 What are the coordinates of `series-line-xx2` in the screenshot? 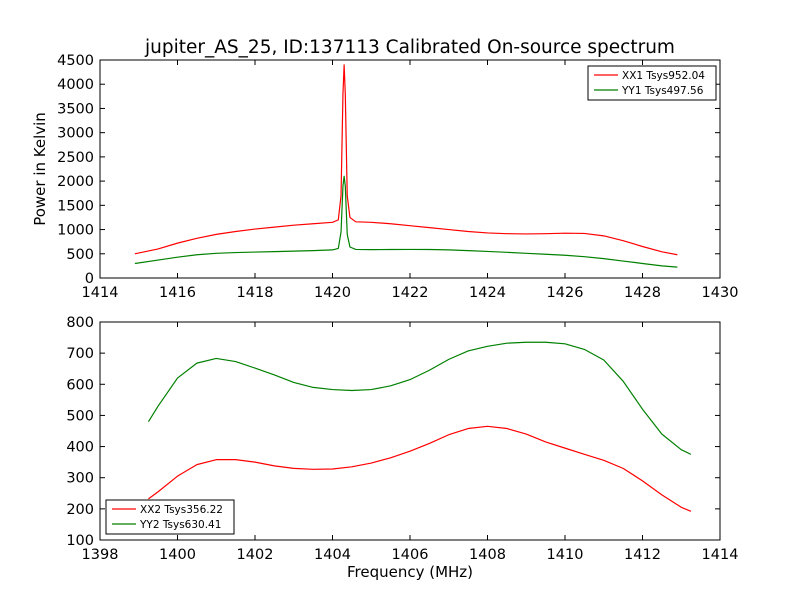 It's located at (420, 468).